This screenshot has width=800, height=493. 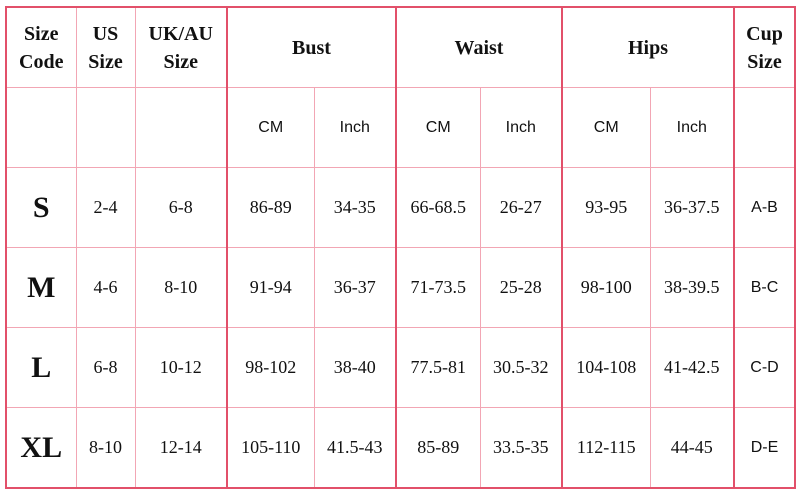 I want to click on cell-waist-in: 26-27, so click(x=521, y=207).